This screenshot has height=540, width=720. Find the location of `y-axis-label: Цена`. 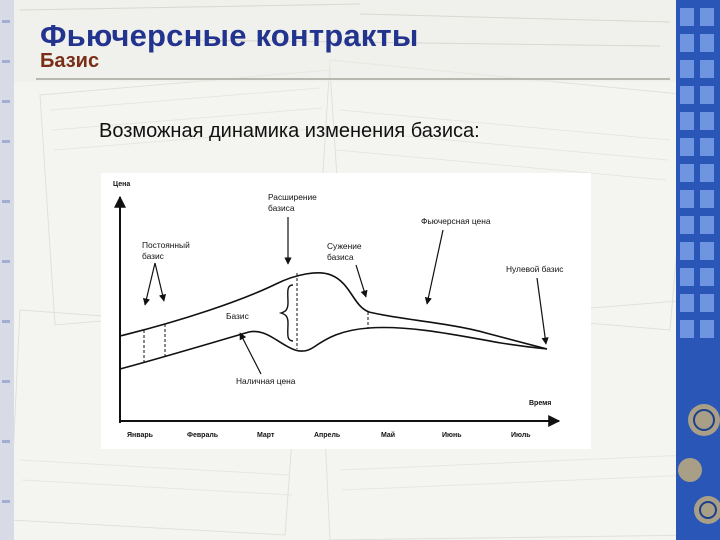

y-axis-label: Цена is located at coordinates (121, 184).